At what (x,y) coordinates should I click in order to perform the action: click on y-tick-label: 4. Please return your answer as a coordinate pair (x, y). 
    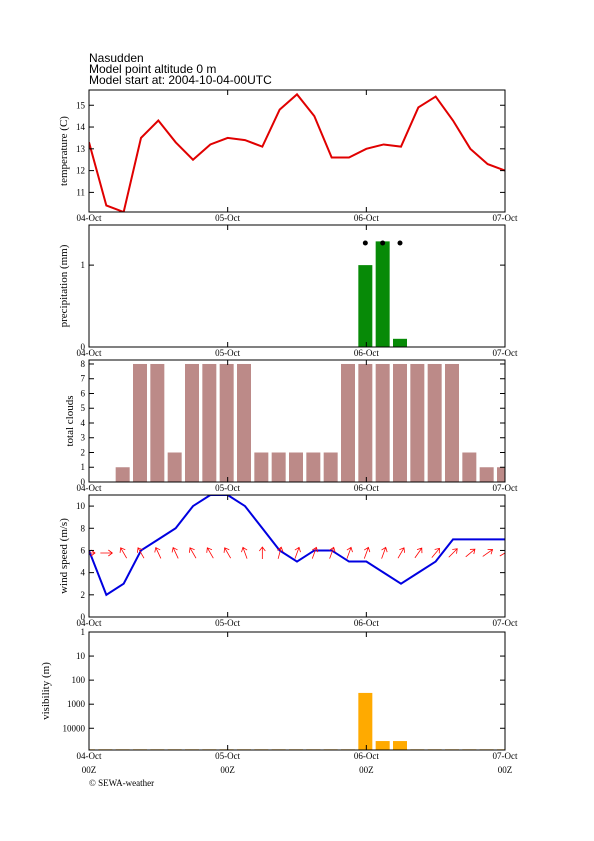
    Looking at the image, I should click on (83, 573).